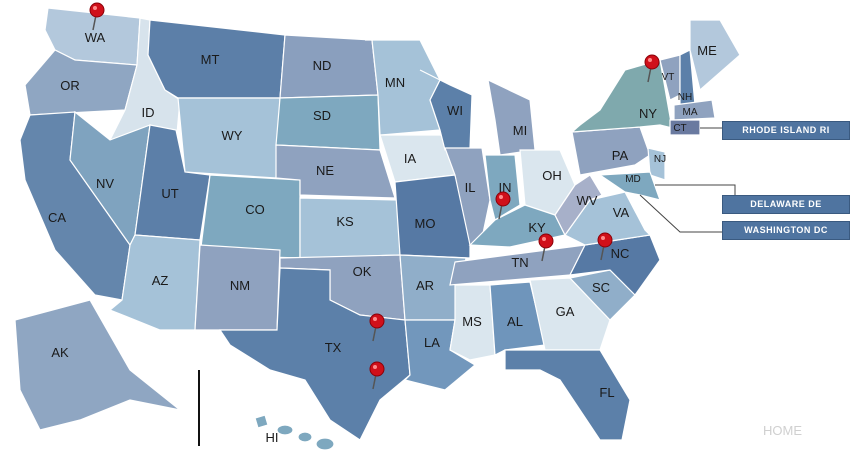  Describe the element at coordinates (329, 66) in the screenshot. I see `state-nd` at that location.